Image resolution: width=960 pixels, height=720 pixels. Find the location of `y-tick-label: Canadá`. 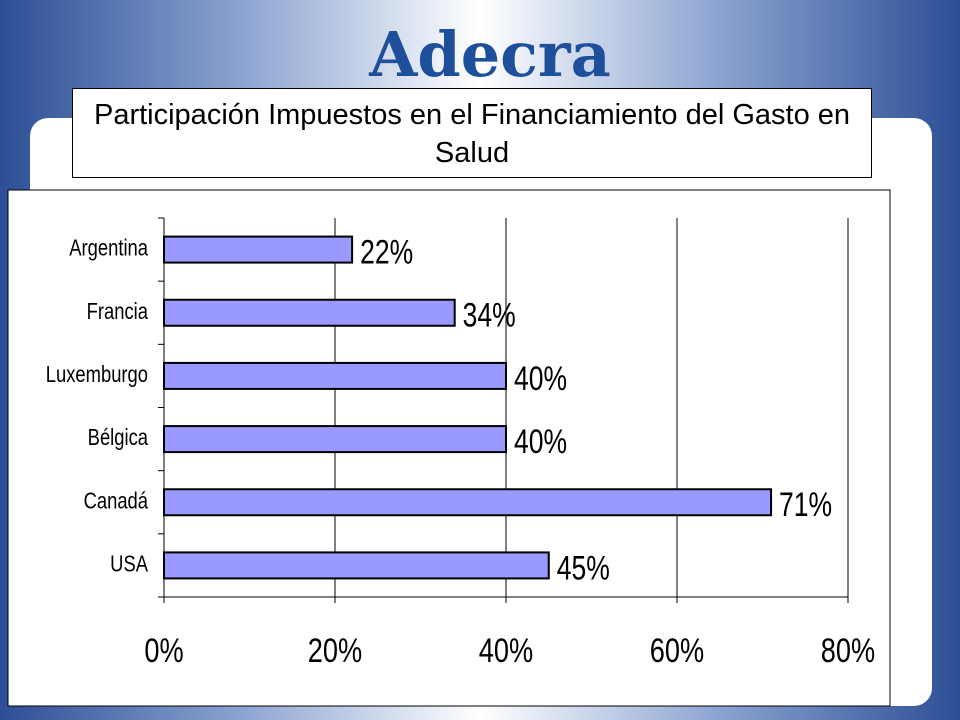

y-tick-label: Canadá is located at coordinates (116, 500).